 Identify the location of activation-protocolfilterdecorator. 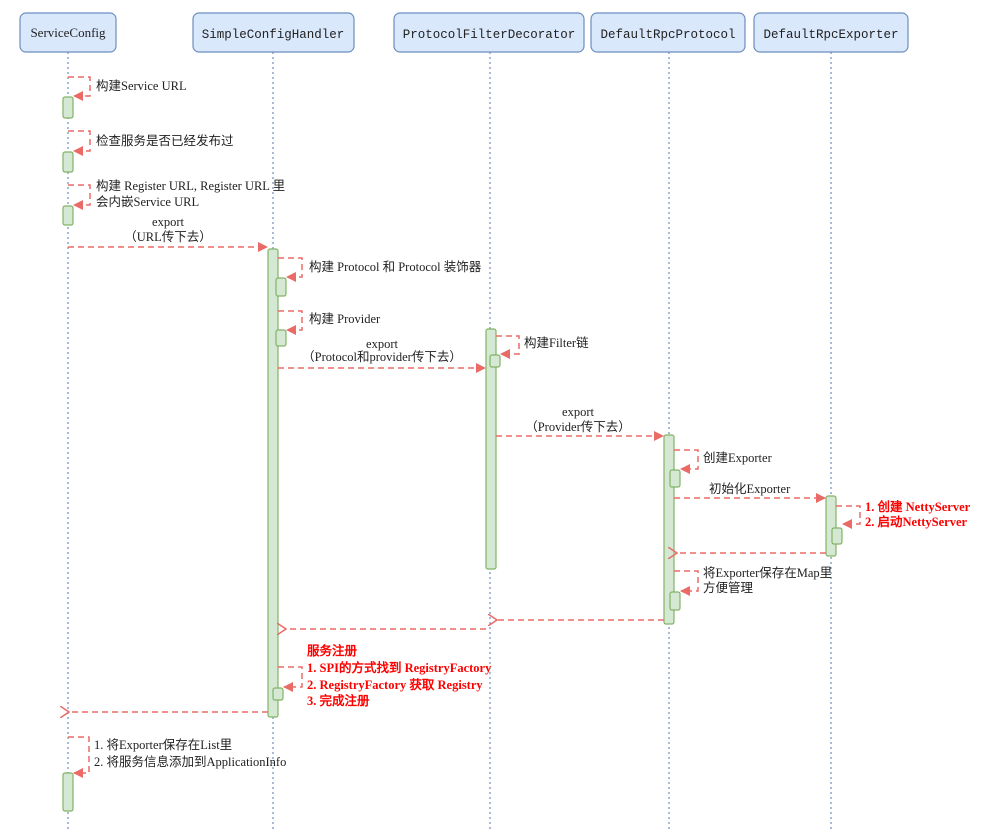
(491, 449).